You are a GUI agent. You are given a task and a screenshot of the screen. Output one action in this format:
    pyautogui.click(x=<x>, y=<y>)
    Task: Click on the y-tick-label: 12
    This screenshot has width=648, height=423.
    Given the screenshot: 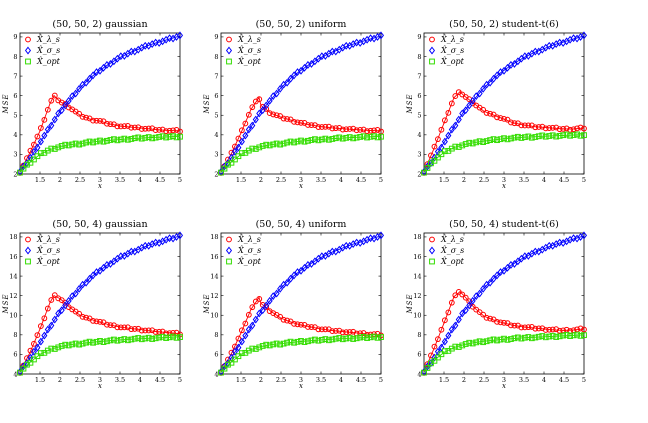 What is the action you would take?
    pyautogui.click(x=214, y=296)
    